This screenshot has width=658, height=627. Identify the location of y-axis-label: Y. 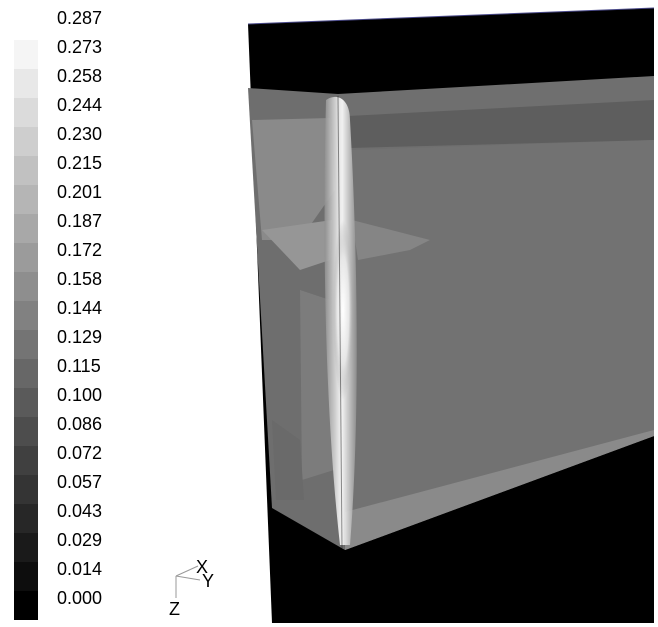
(208, 581).